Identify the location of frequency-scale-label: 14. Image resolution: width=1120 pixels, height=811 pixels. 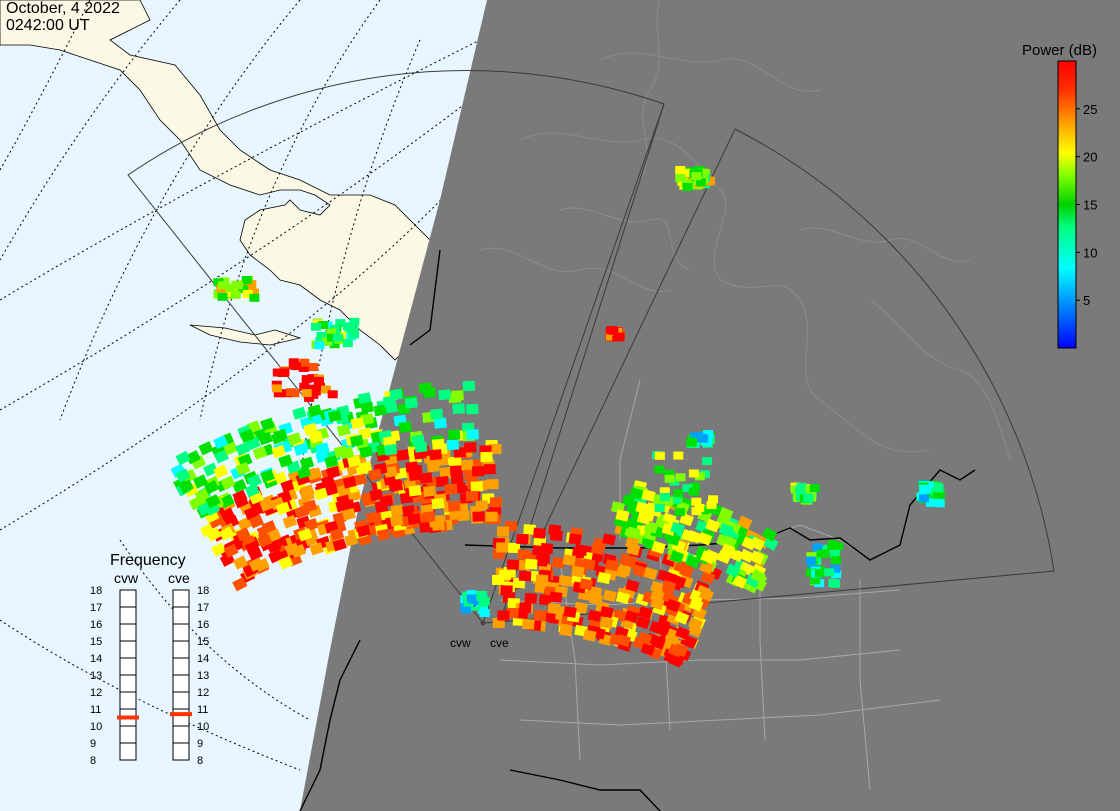
(203, 659).